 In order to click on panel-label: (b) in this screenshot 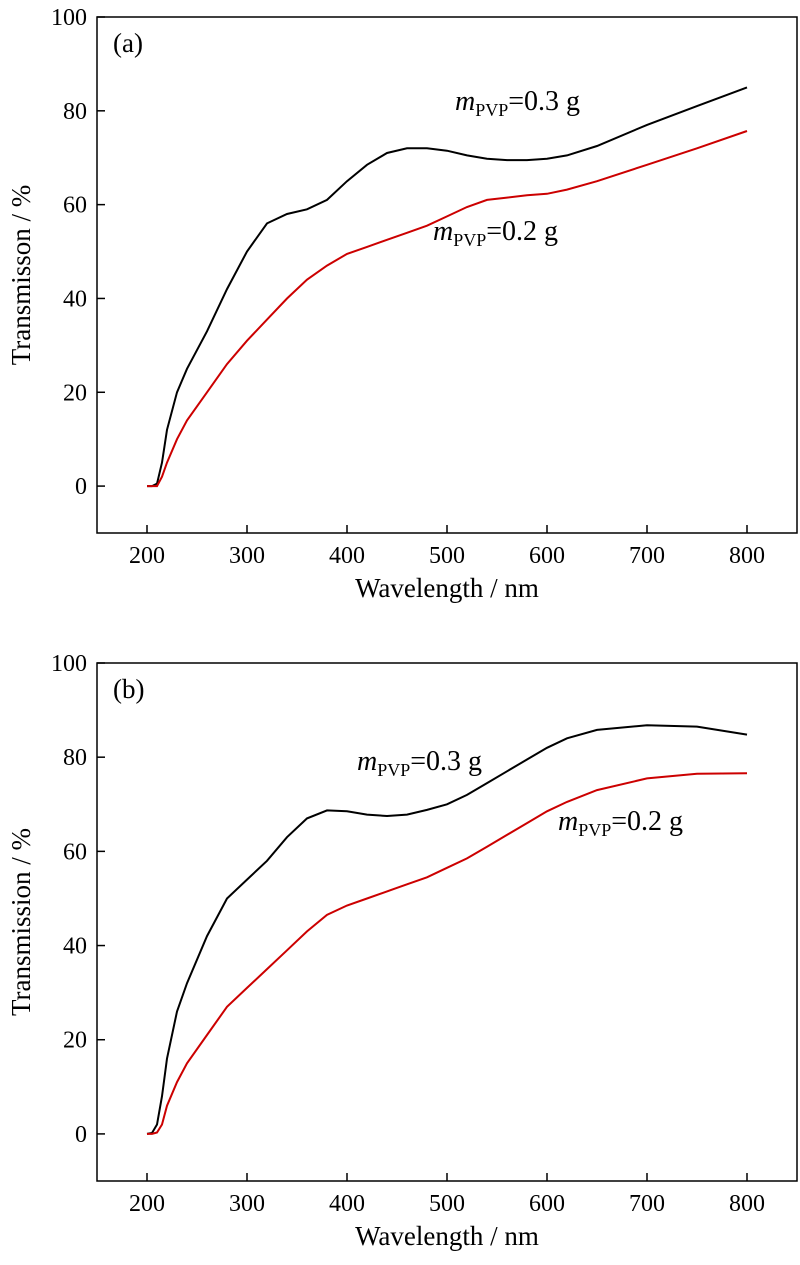, I will do `click(128, 689)`.